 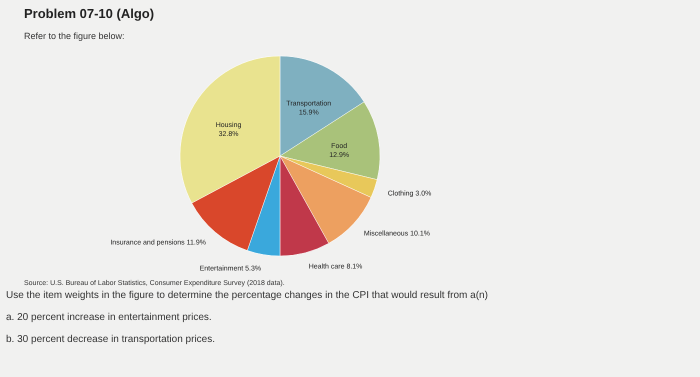 I want to click on text: b. 30 percent decrease in transportation prices., so click(x=111, y=339).